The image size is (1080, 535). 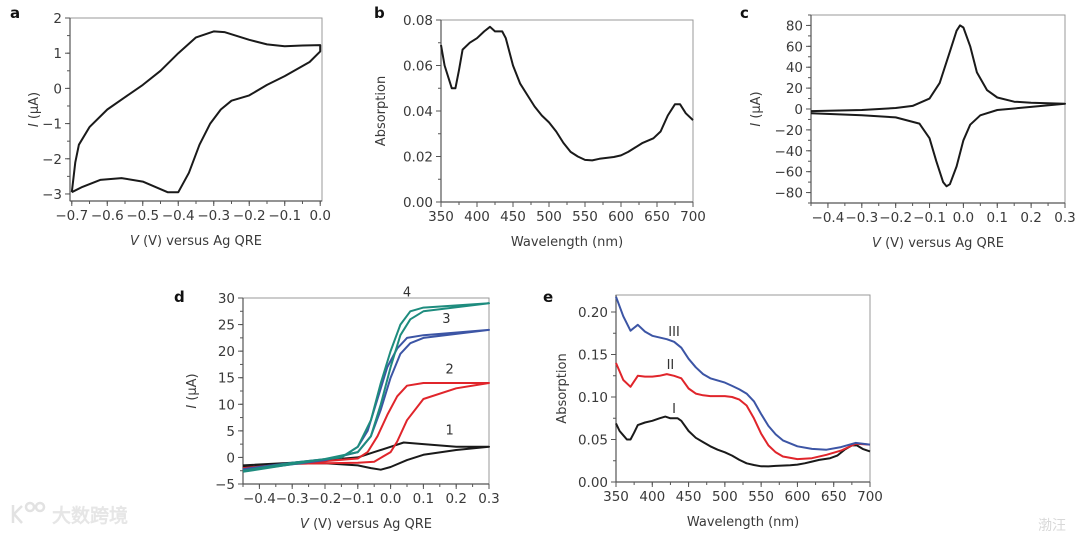 I want to click on x-axis-label: Wavelength (nm), so click(x=567, y=242).